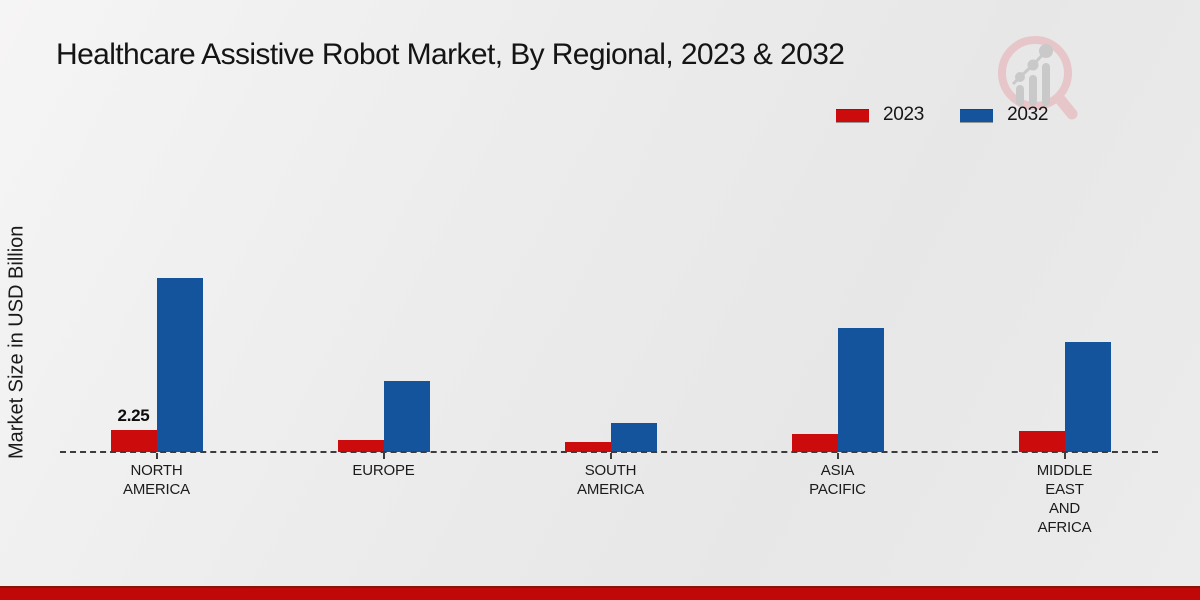 Image resolution: width=1200 pixels, height=600 pixels. What do you see at coordinates (977, 115) in the screenshot?
I see `legend-swatch-2032` at bounding box center [977, 115].